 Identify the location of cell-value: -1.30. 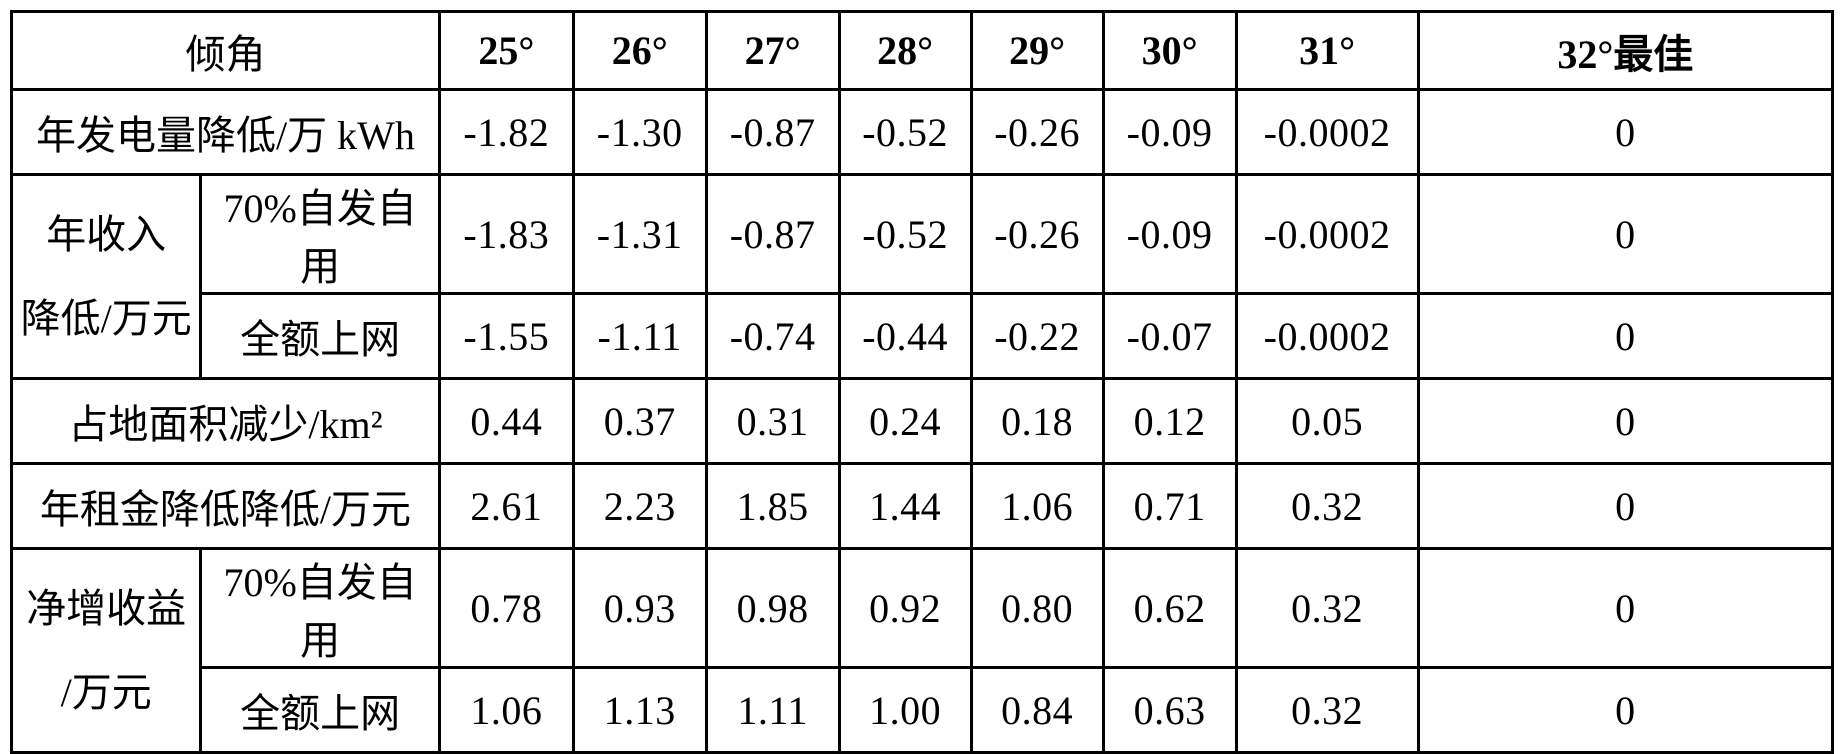
(639, 132).